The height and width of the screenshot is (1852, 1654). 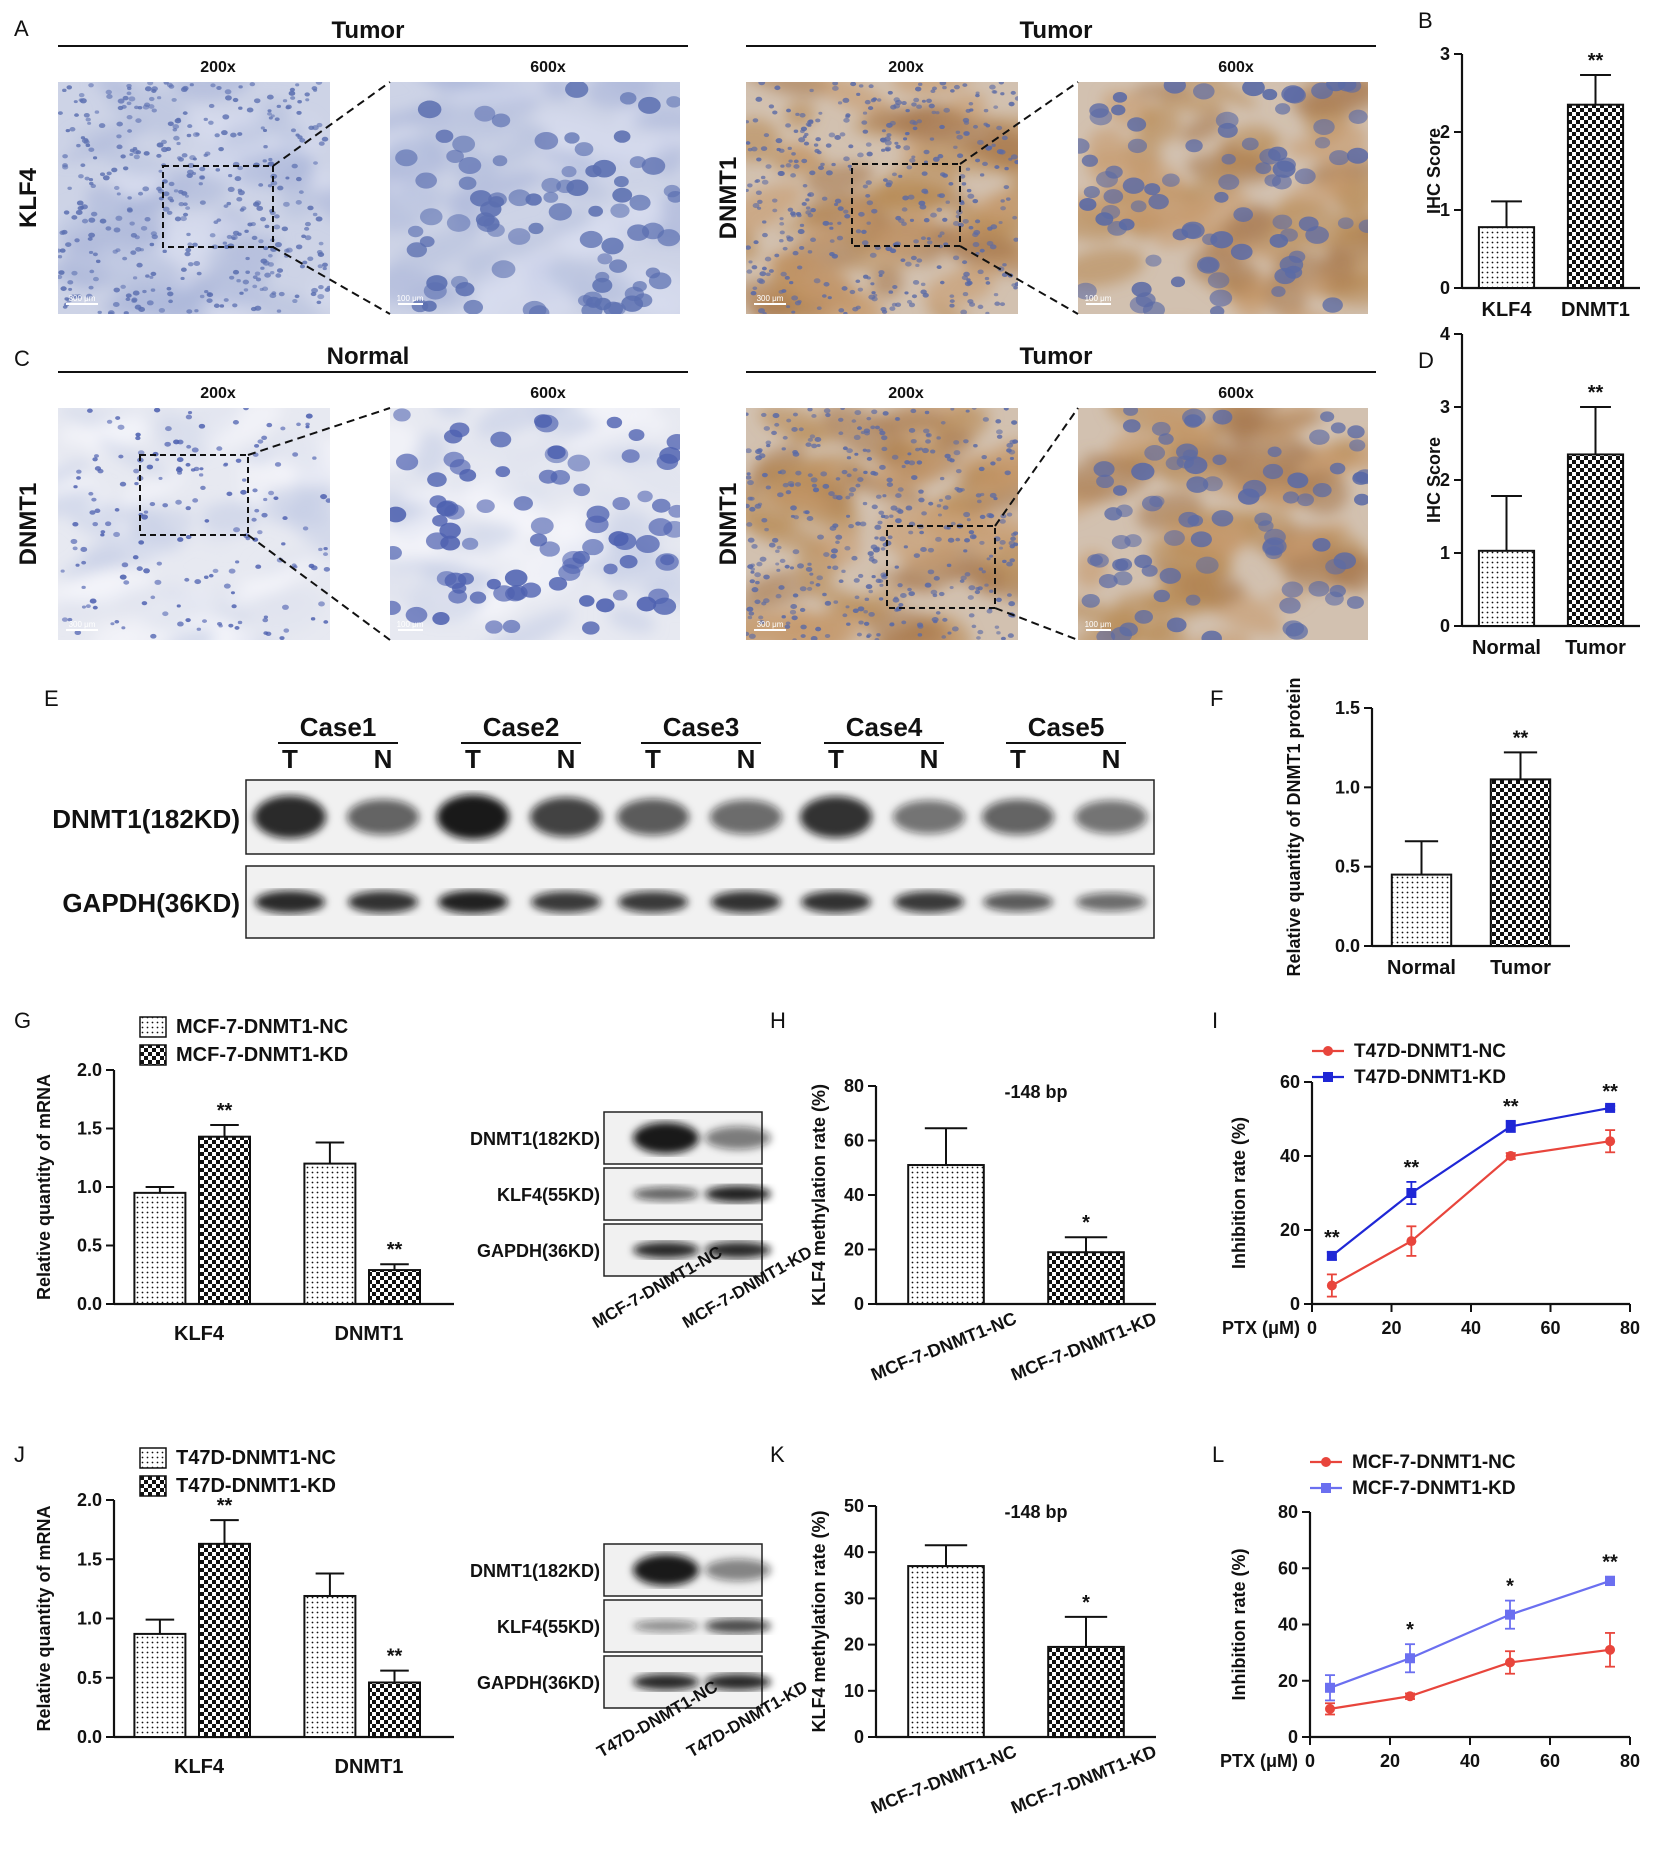 What do you see at coordinates (256, 1486) in the screenshot?
I see `legend-label: T47D-DNMT1-KD` at bounding box center [256, 1486].